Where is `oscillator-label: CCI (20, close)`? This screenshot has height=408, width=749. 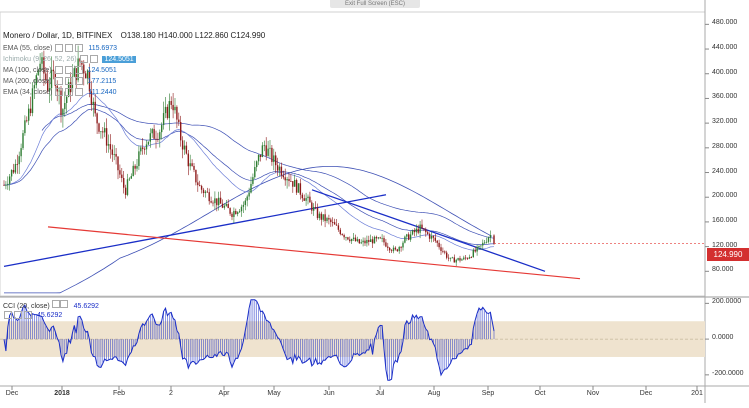 oscillator-label: CCI (20, close) is located at coordinates (26, 306).